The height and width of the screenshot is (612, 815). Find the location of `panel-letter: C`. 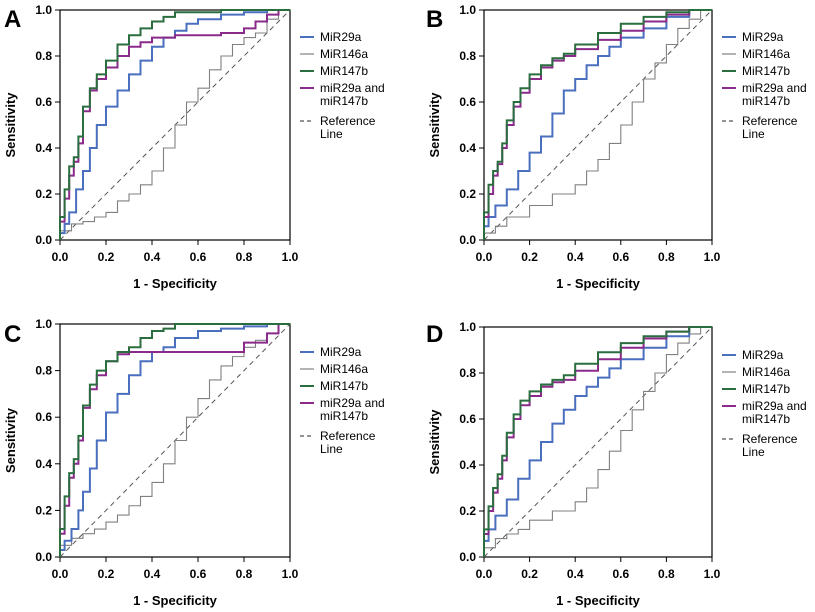

panel-letter: C is located at coordinates (12, 334).